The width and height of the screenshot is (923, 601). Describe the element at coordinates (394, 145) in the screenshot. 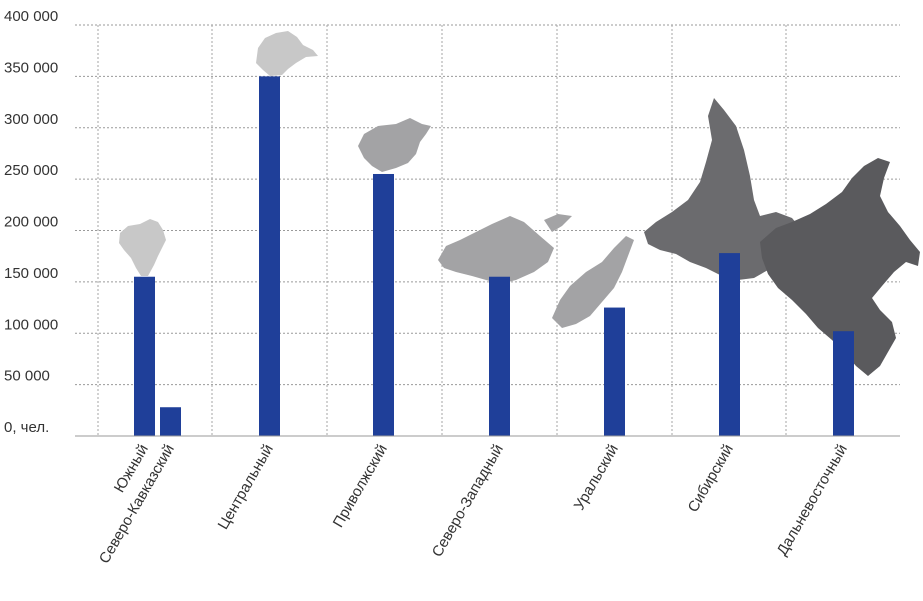

I see `volga-region-map` at that location.